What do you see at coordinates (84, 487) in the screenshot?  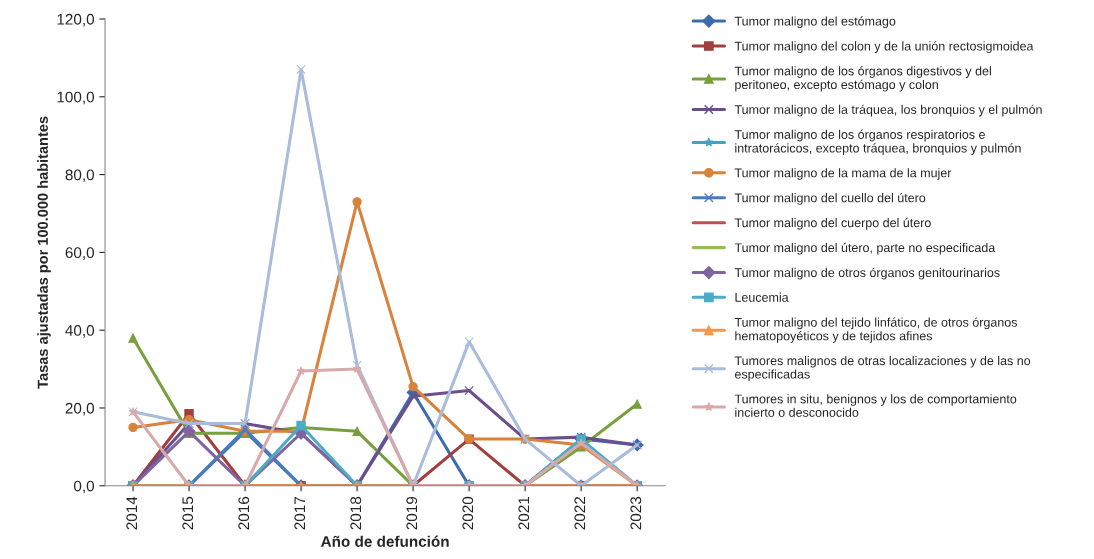 I see `y-tick-label: 0,0` at bounding box center [84, 487].